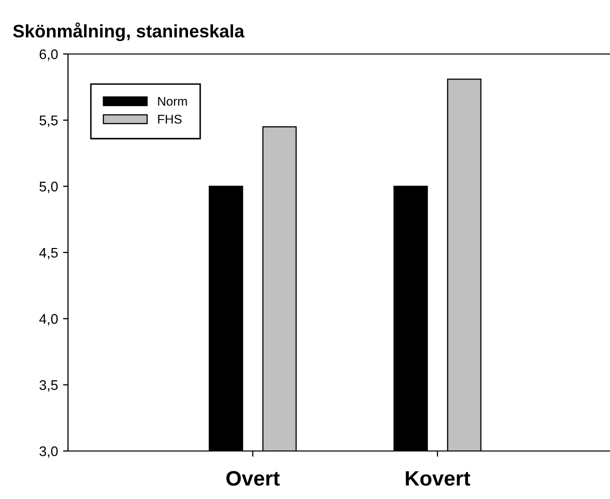 The image size is (610, 499). I want to click on y-tick-label: 5,0, so click(49, 188).